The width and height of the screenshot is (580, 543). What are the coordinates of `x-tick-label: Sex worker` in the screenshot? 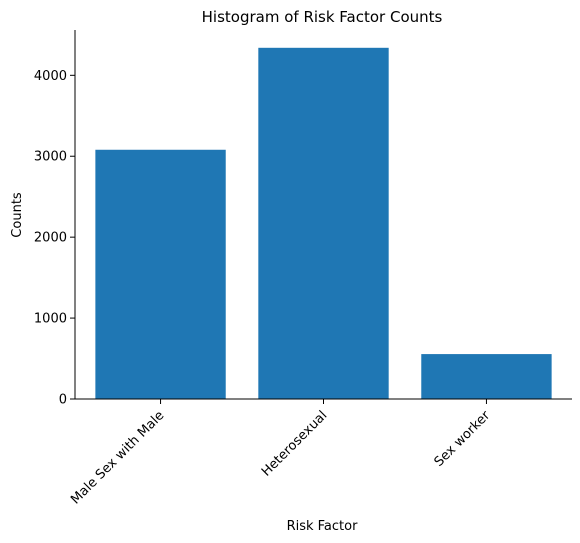 It's located at (463, 439).